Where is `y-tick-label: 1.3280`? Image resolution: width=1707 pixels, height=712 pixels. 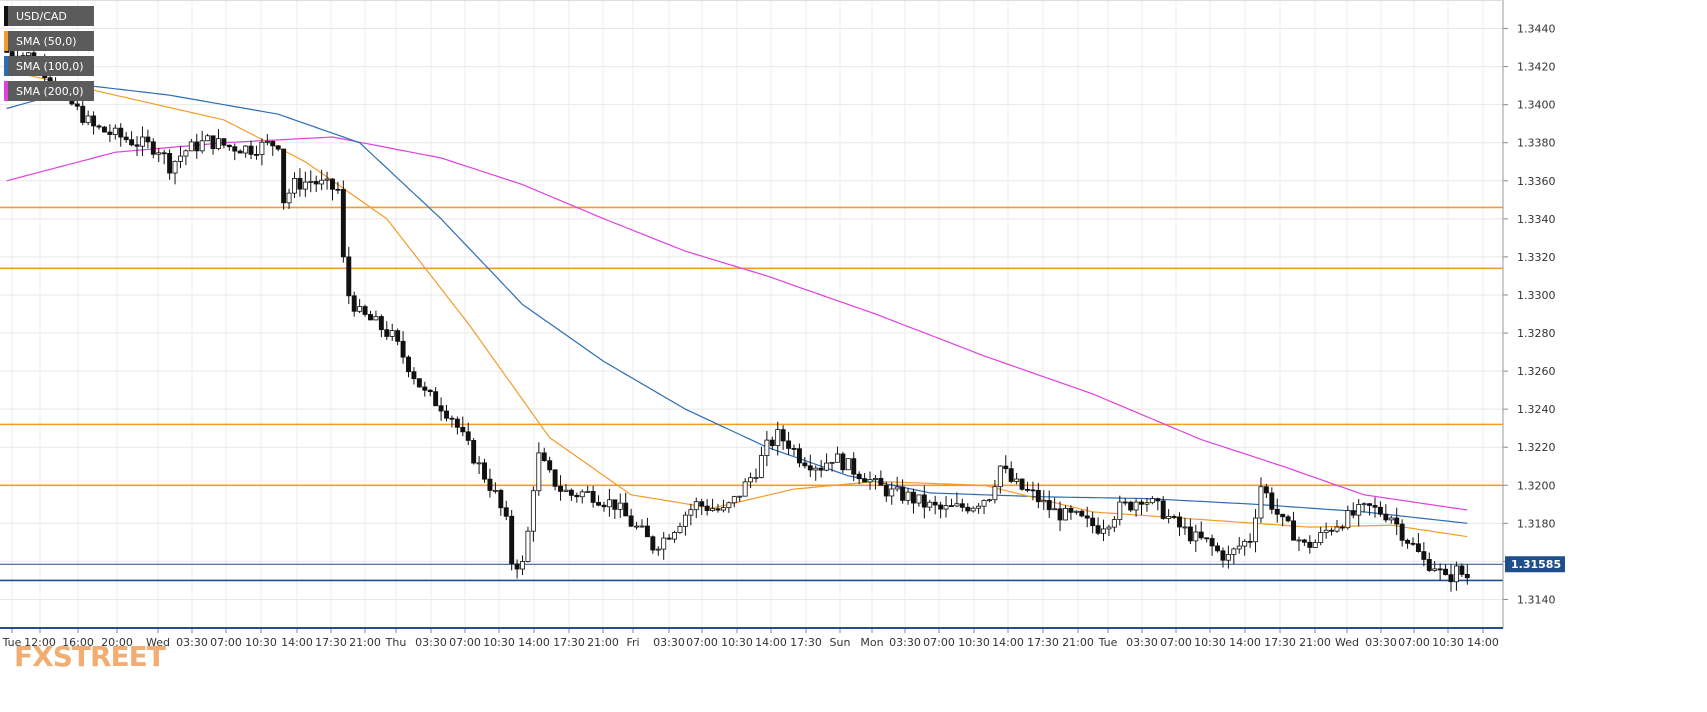 y-tick-label: 1.3280 is located at coordinates (1536, 333).